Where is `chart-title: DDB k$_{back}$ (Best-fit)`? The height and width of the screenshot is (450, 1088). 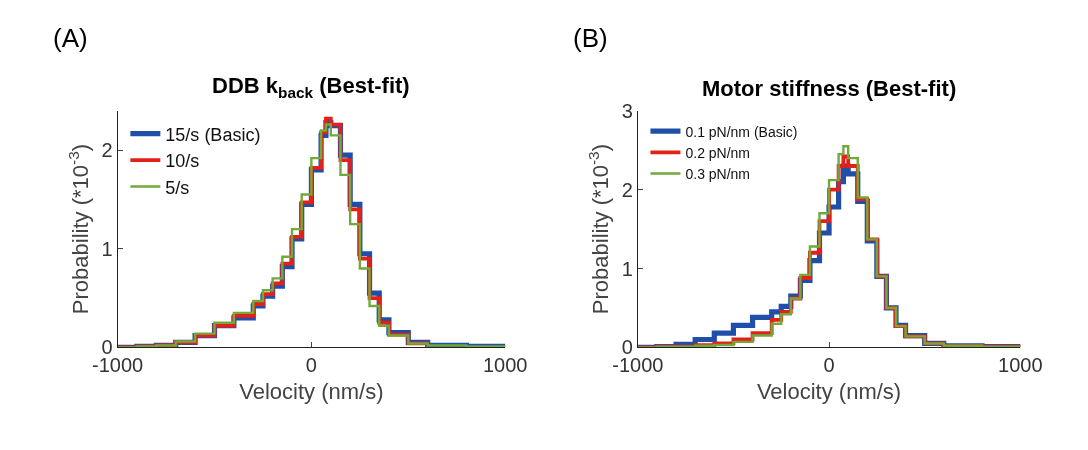
chart-title: DDB k$_{back}$ (Best-fit) is located at coordinates (311, 87).